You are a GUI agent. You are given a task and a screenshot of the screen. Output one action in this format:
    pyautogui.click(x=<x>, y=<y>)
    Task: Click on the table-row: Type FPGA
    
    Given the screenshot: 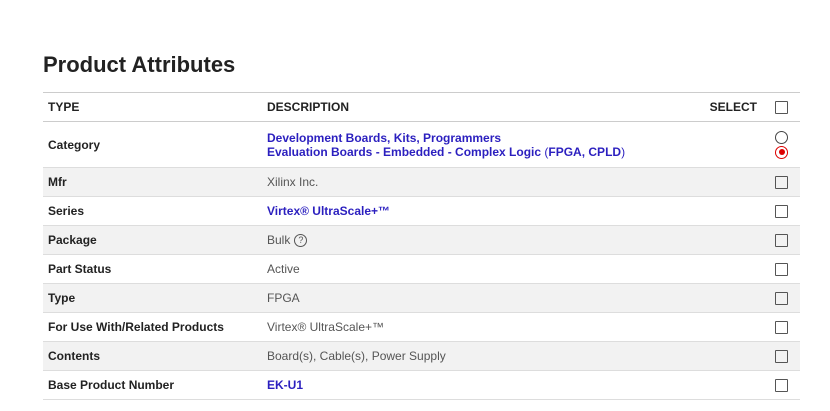 What is the action you would take?
    pyautogui.click(x=421, y=298)
    